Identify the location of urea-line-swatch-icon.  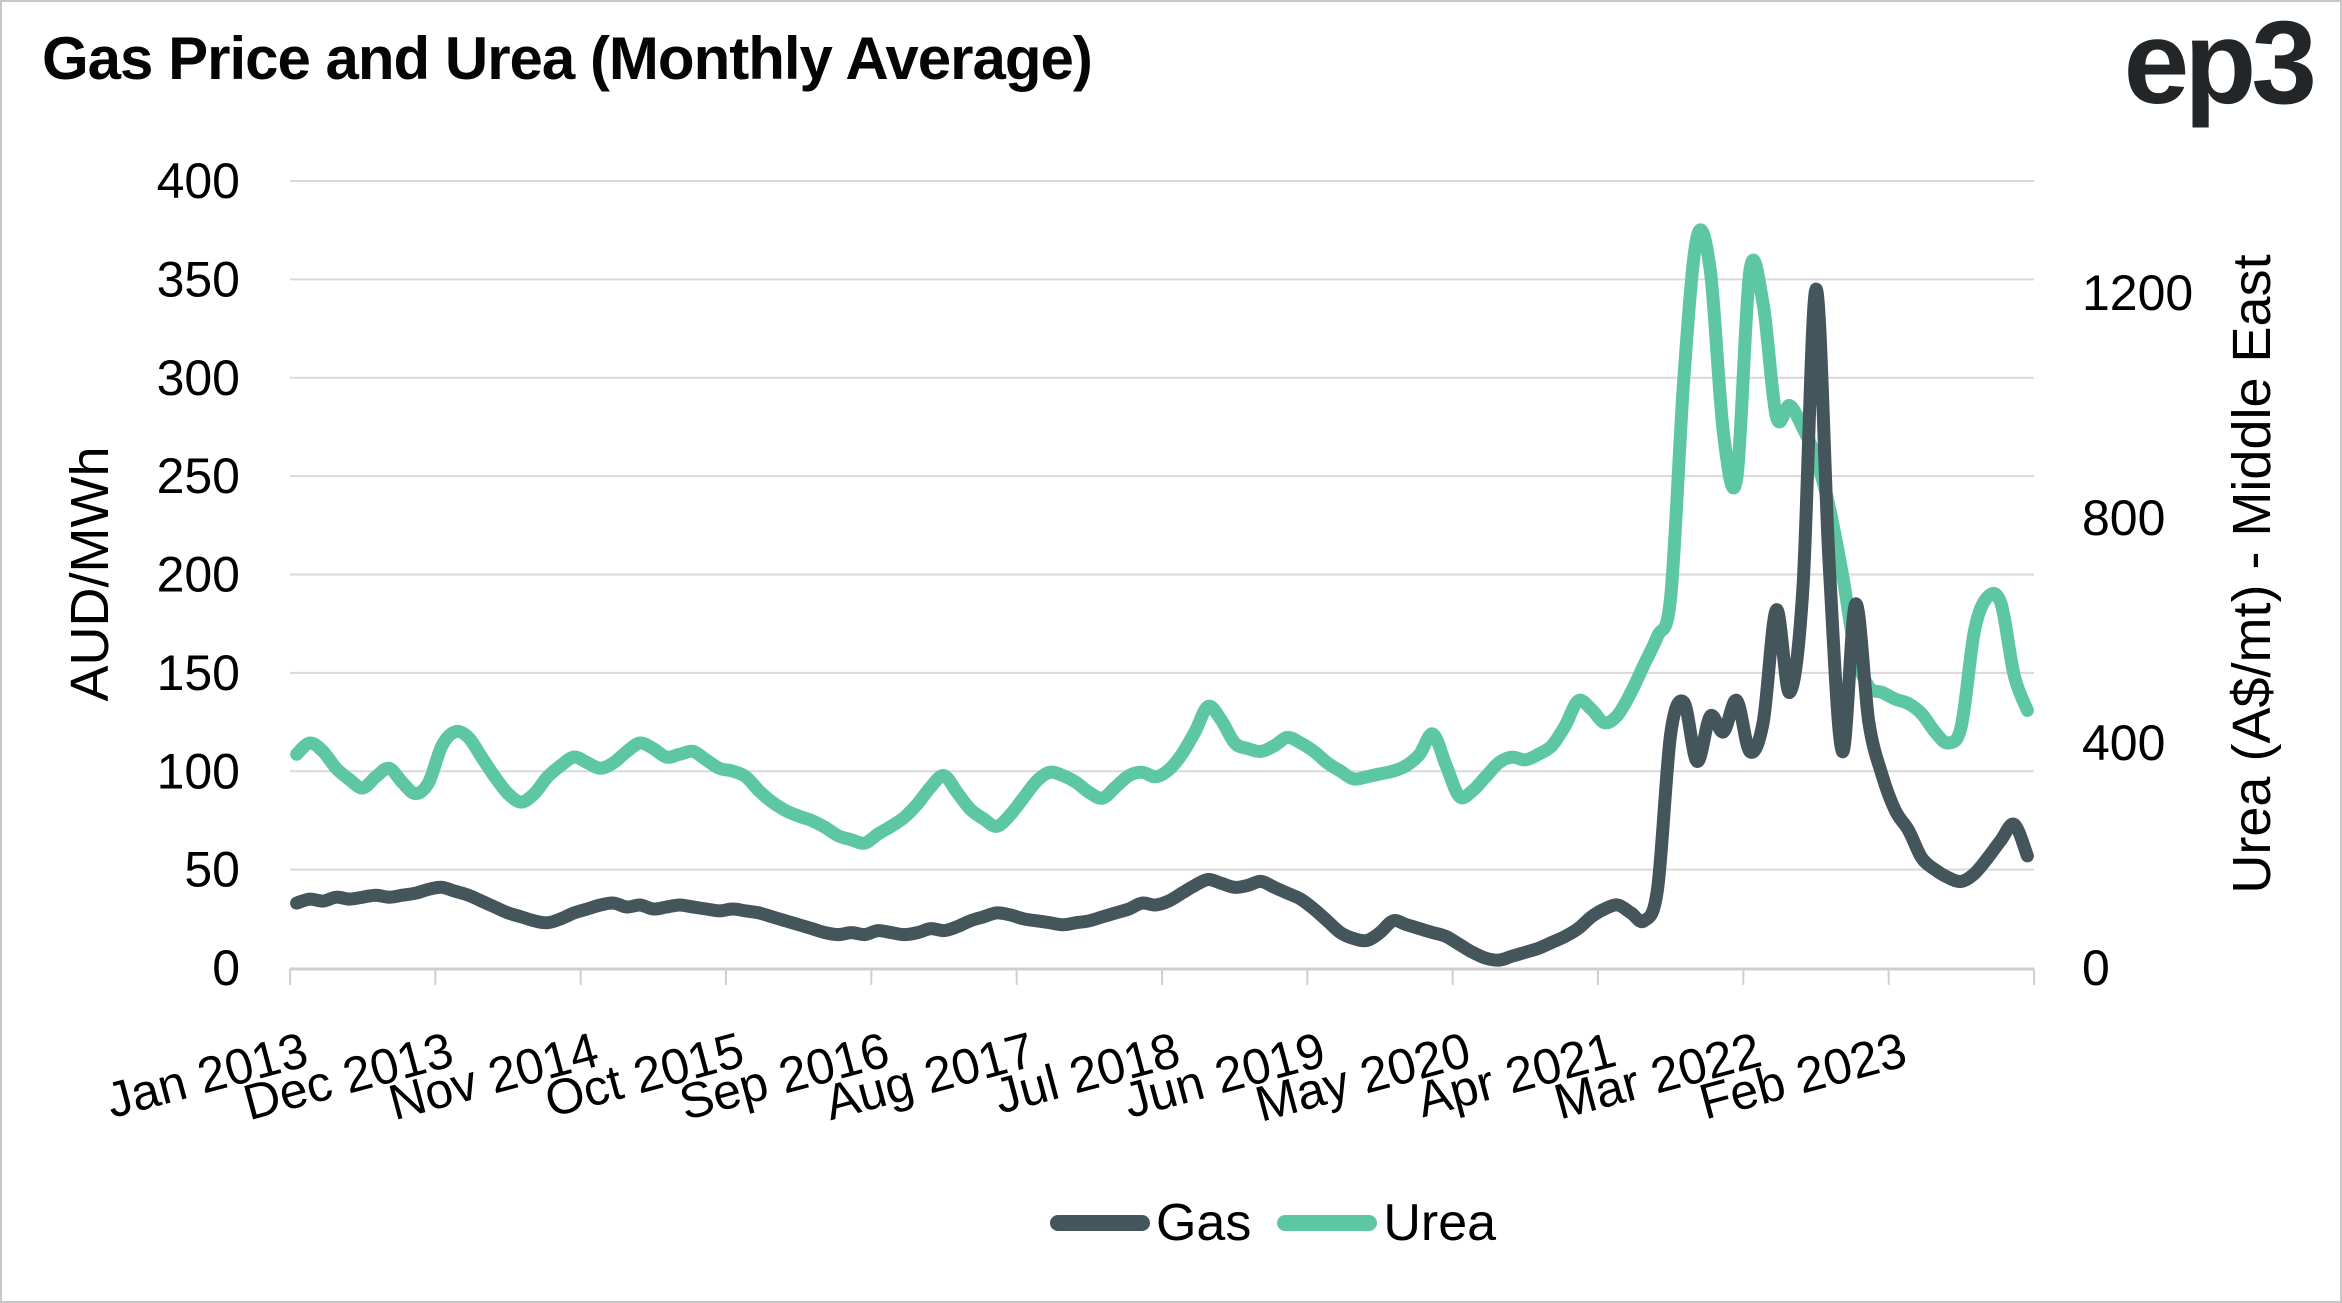
(1327, 1223).